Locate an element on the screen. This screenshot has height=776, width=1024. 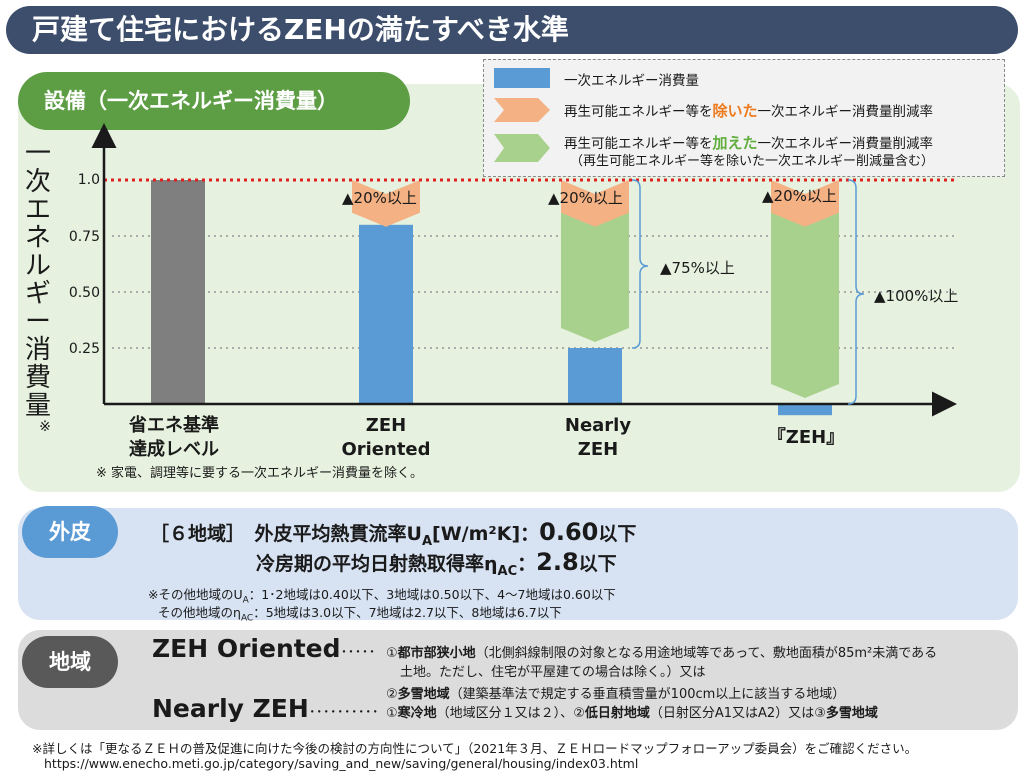
category-label-zeh: 『ZEH』 is located at coordinates (806, 438).